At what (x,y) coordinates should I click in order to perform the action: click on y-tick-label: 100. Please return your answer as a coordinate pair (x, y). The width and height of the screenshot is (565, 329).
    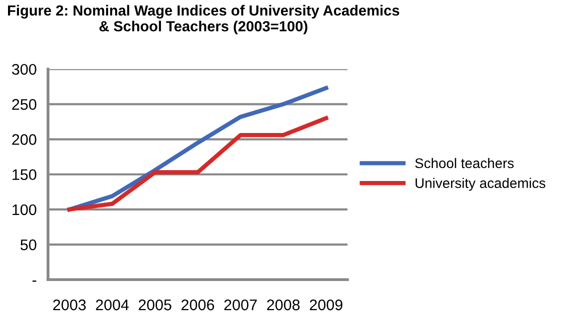
    Looking at the image, I should click on (24, 210).